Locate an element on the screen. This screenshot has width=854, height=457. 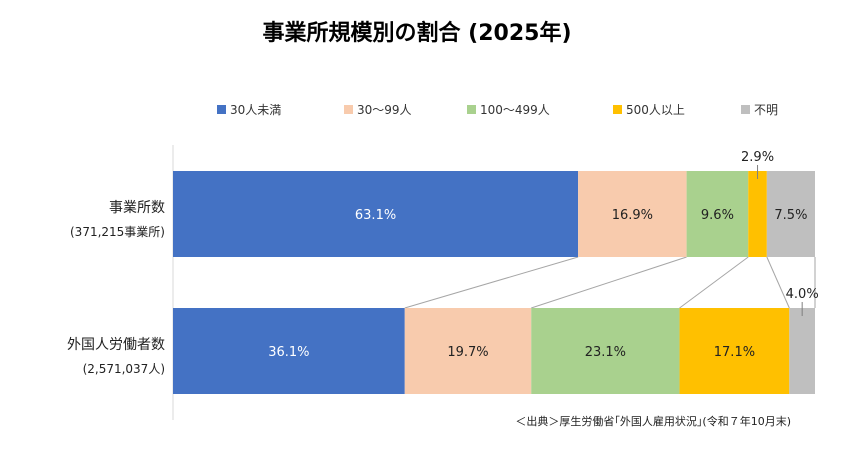
category-sublabel: (2,571,037人) is located at coordinates (124, 369).